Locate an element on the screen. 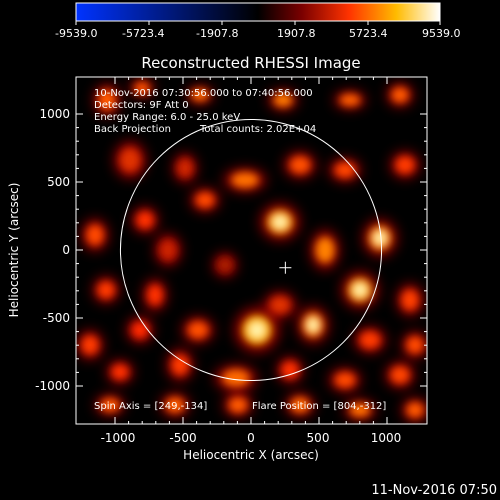 This screenshot has width=500, height=500. x-tick-label: -500 is located at coordinates (182, 438).